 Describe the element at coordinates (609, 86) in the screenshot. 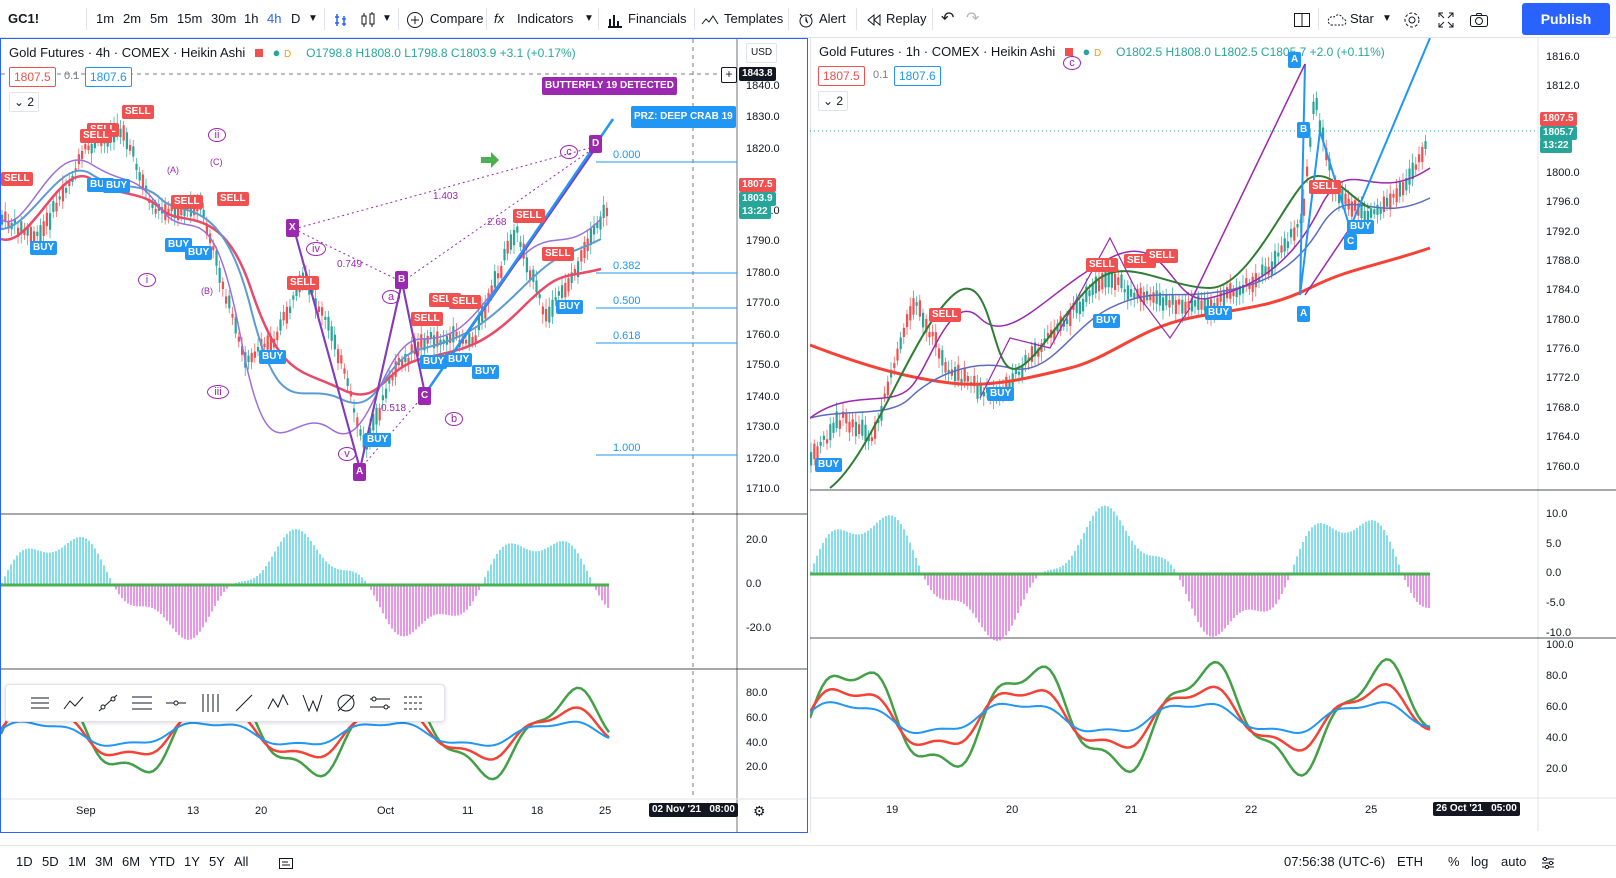

I see `butterfly-detected-label: BUTTERFLY 19 DETECTED` at that location.